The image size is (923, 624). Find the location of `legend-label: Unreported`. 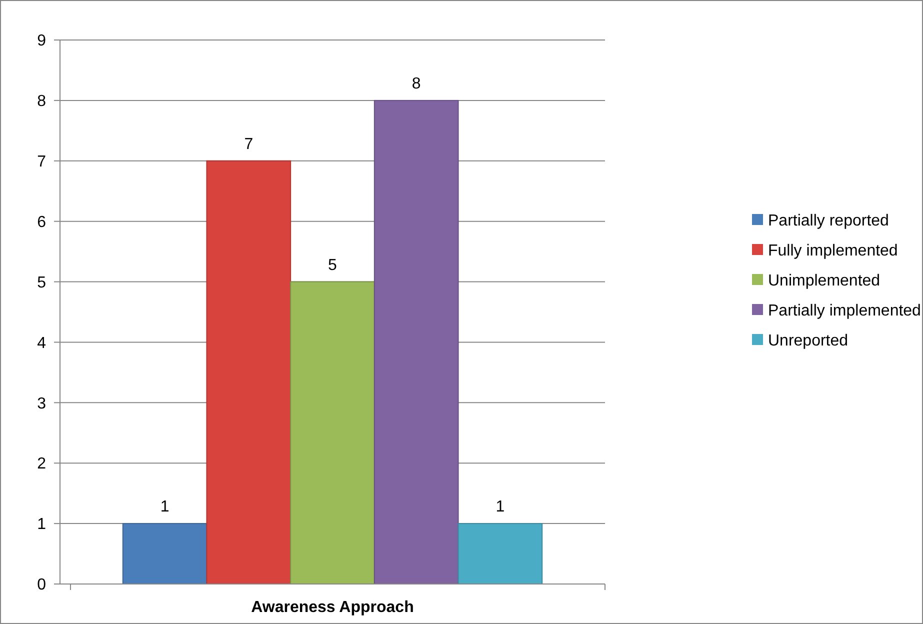

legend-label: Unreported is located at coordinates (808, 341).